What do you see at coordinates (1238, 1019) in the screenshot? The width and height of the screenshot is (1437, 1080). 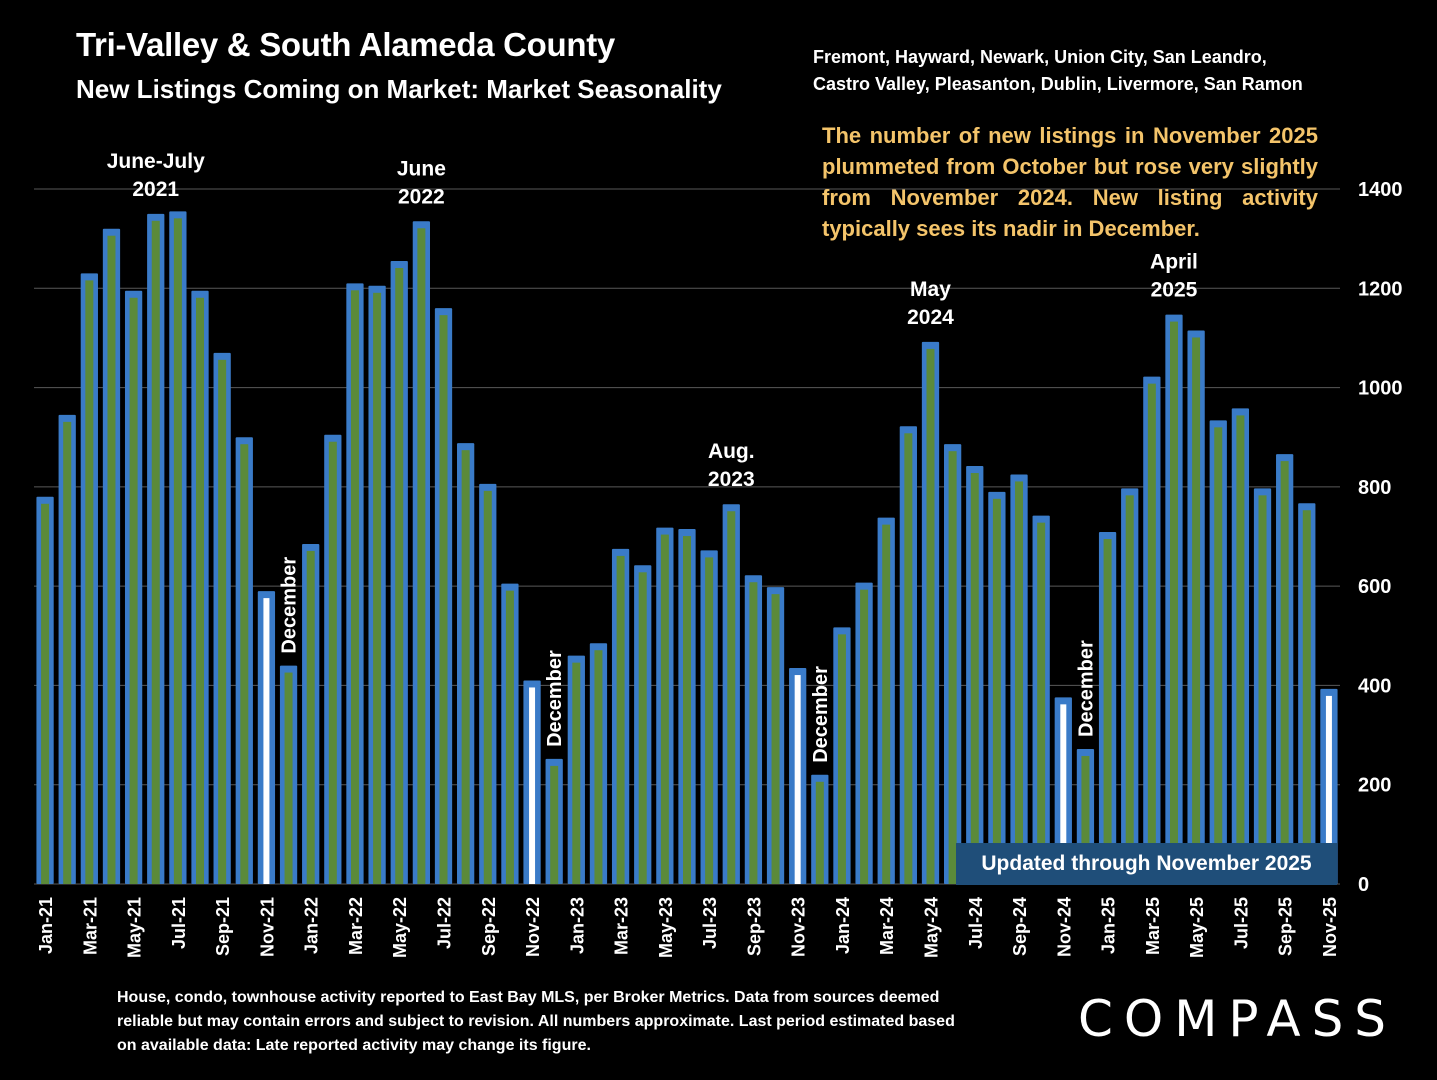 I see `compass-logo: COMPASS` at bounding box center [1238, 1019].